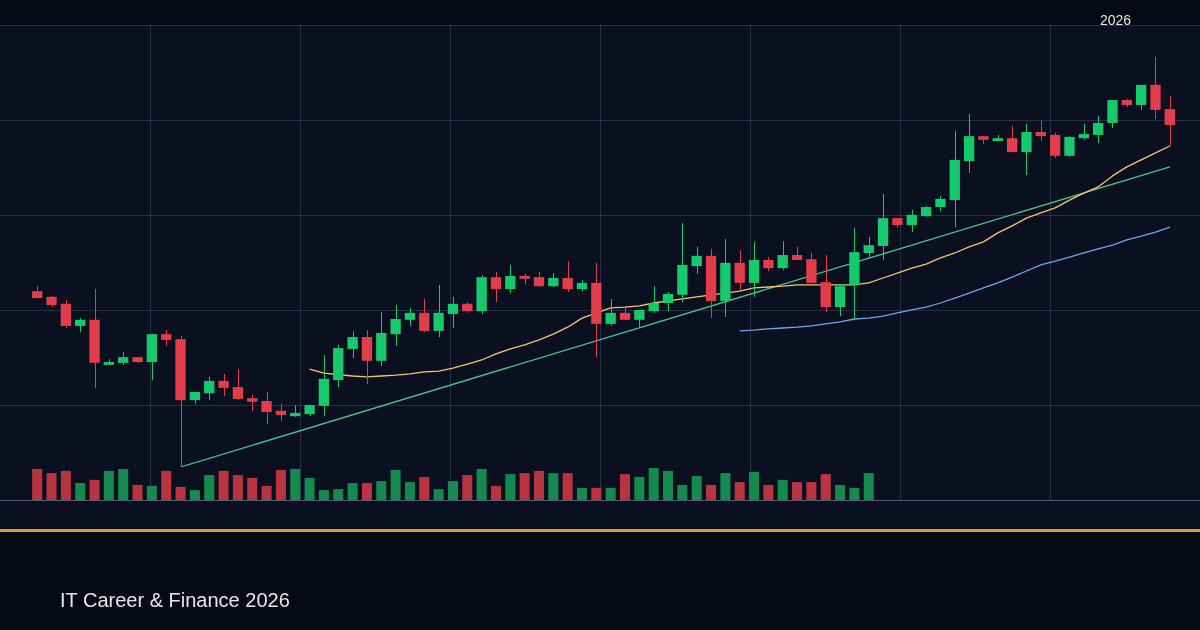 This screenshot has height=630, width=1200. I want to click on text: 2026, so click(1116, 20).